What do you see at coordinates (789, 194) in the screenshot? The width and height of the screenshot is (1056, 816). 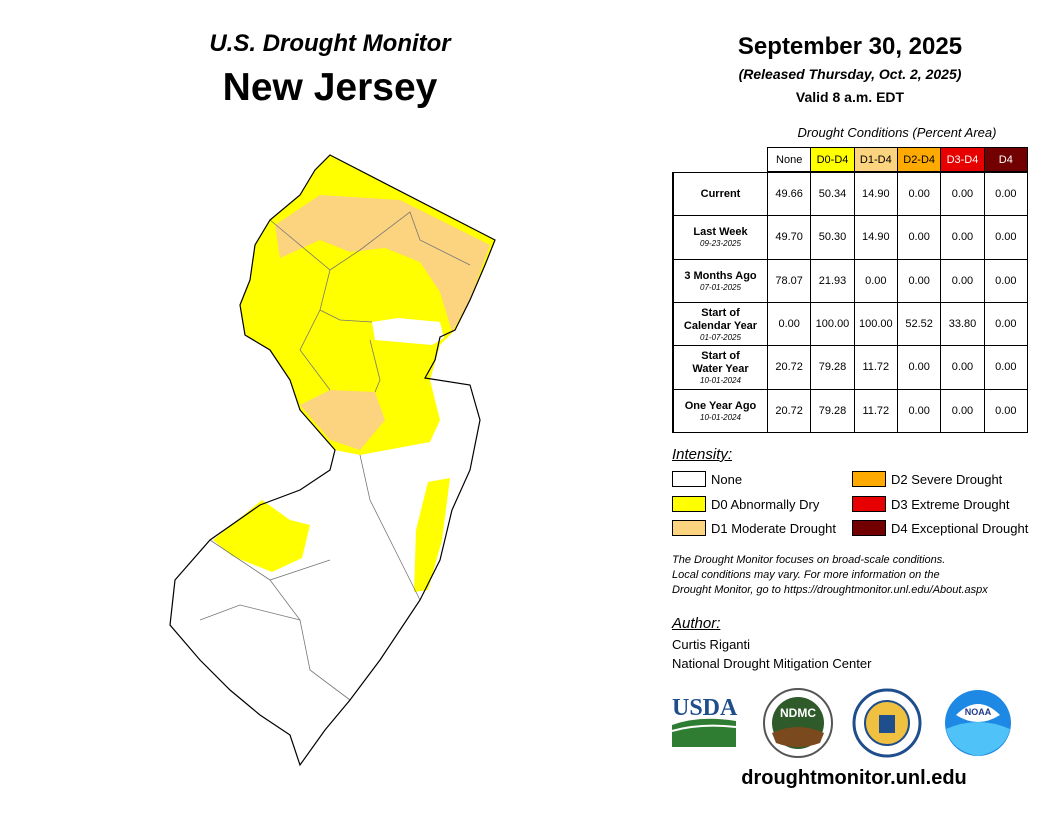 I see `table-value: 49.66` at bounding box center [789, 194].